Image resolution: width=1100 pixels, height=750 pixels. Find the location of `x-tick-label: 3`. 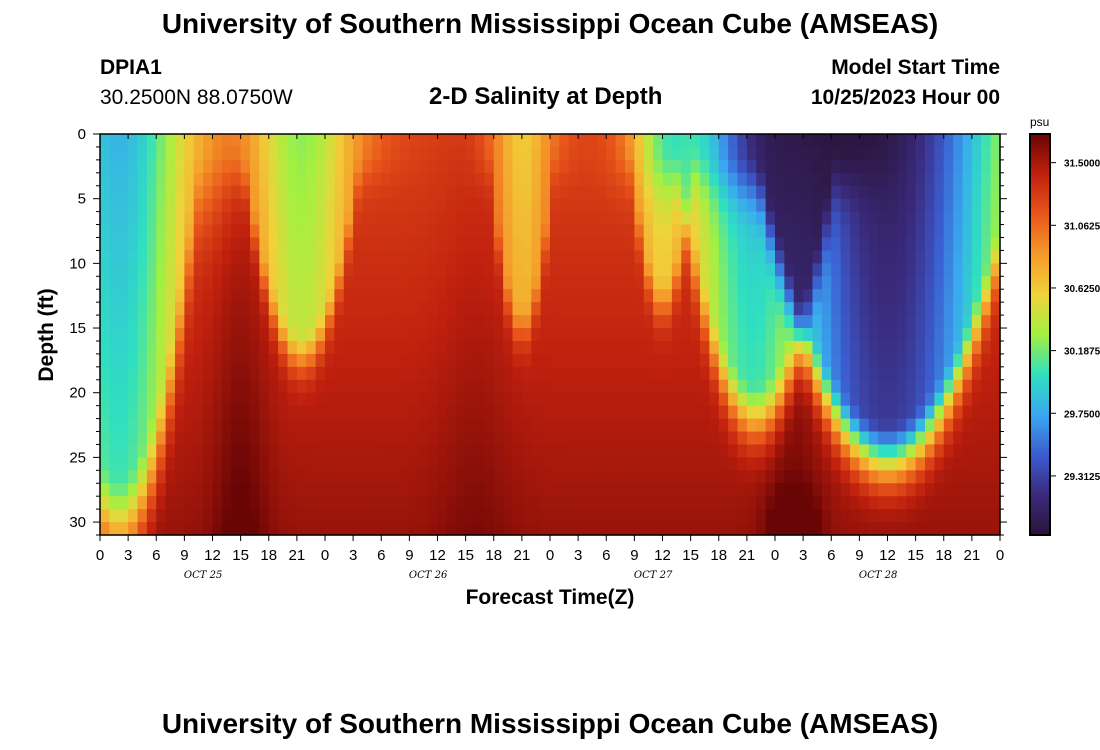

x-tick-label: 3 is located at coordinates (353, 555).